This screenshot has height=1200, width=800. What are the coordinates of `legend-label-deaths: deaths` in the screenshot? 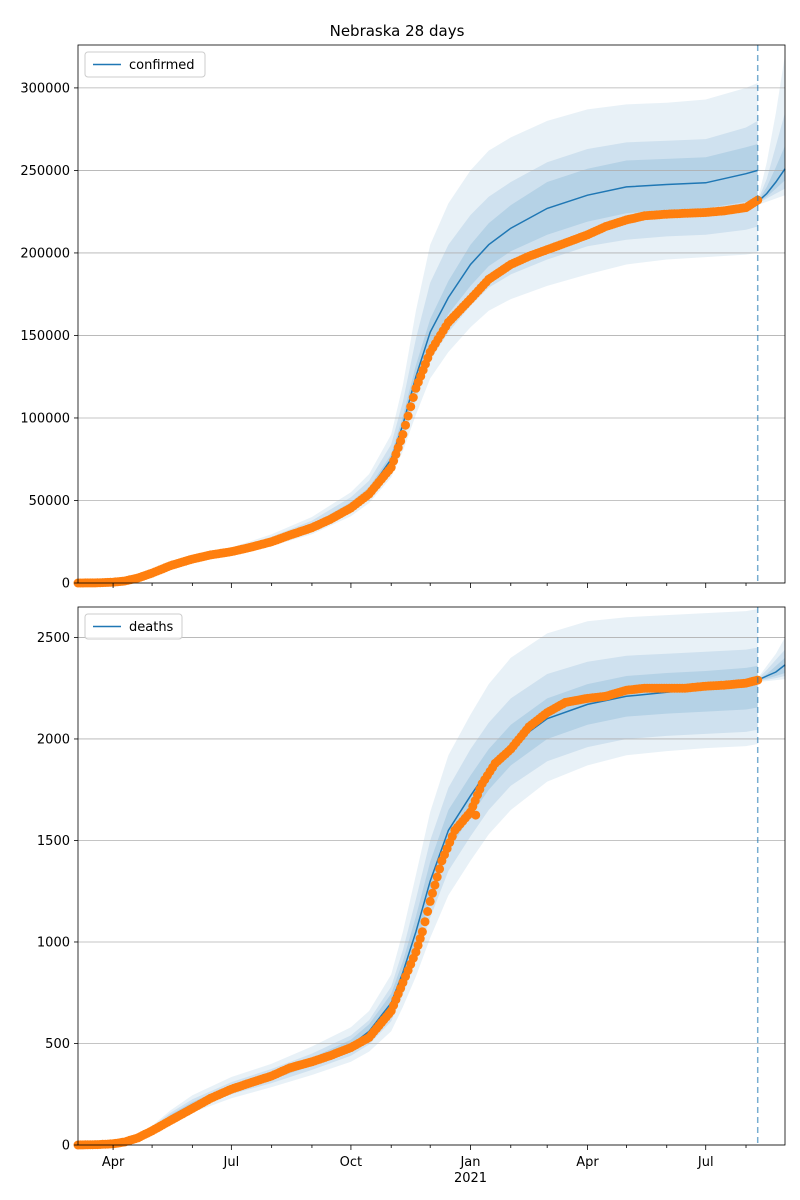 It's located at (151, 627).